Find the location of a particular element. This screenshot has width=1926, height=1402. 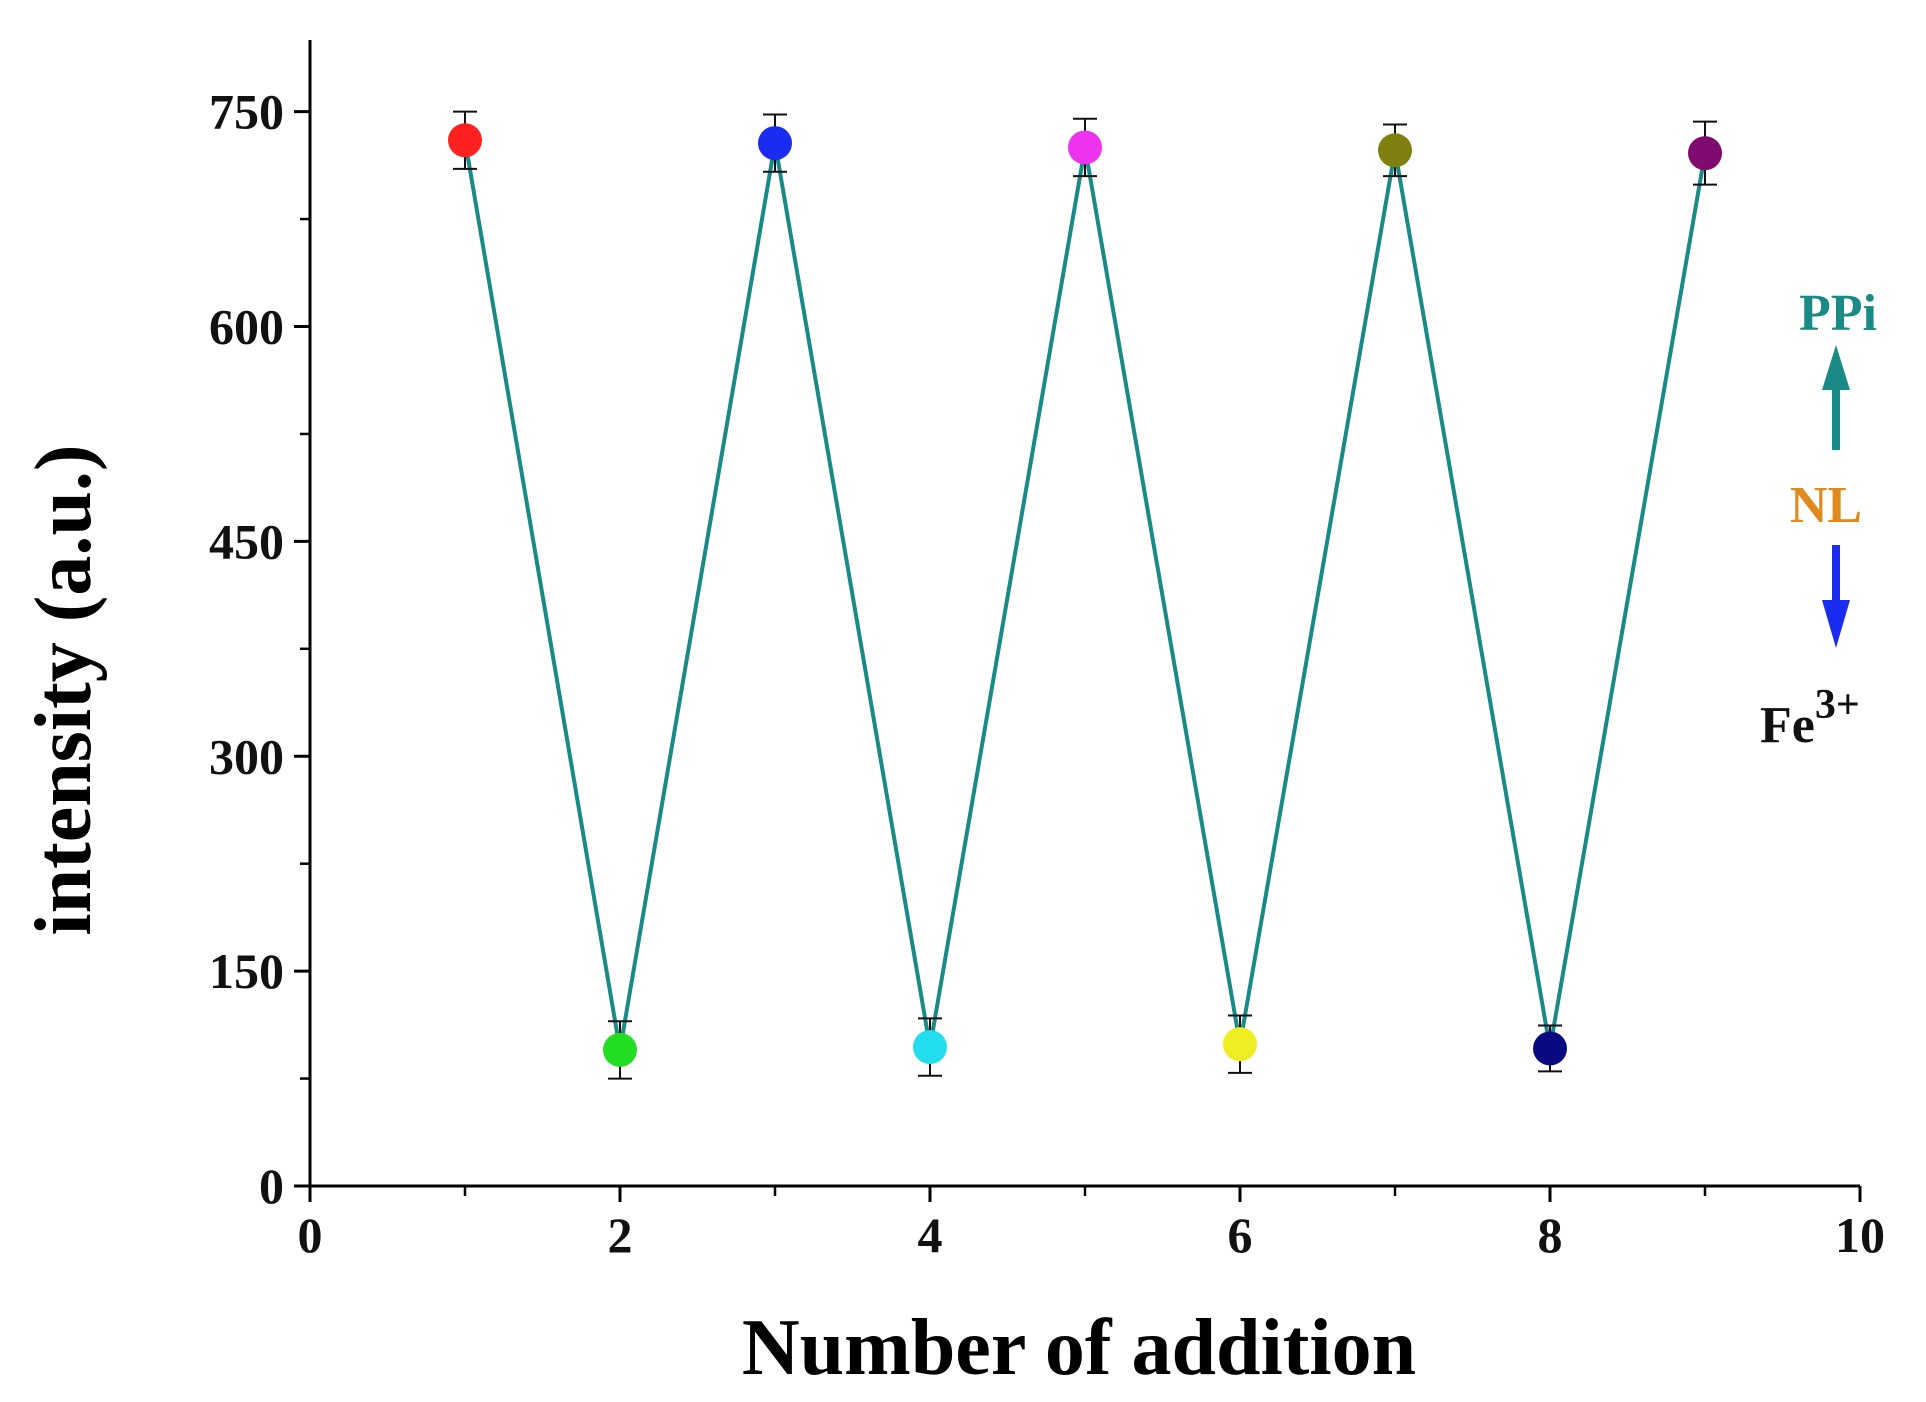

x-tick-label: 2 is located at coordinates (620, 1235).